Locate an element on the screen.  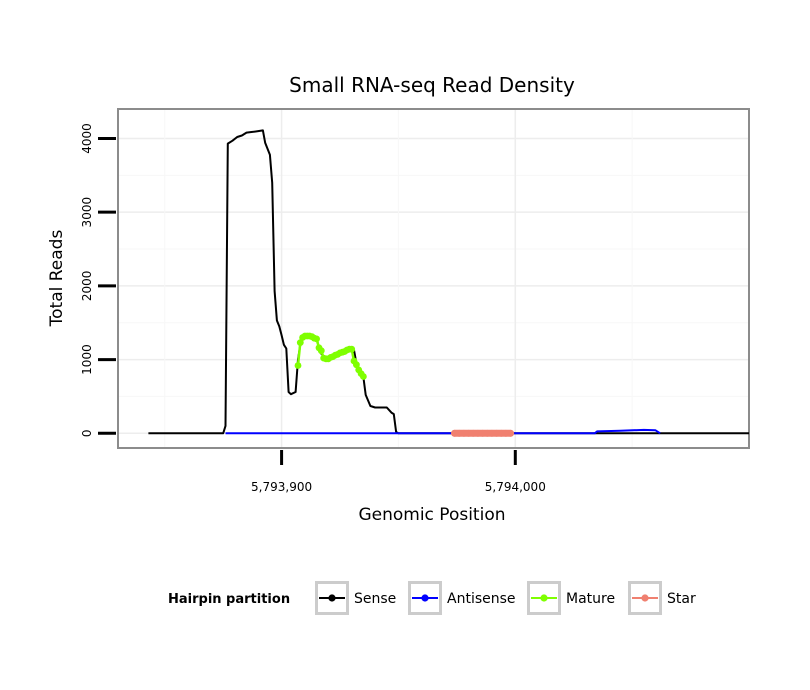
y-axis-title: Total Reads is located at coordinates (57, 279).